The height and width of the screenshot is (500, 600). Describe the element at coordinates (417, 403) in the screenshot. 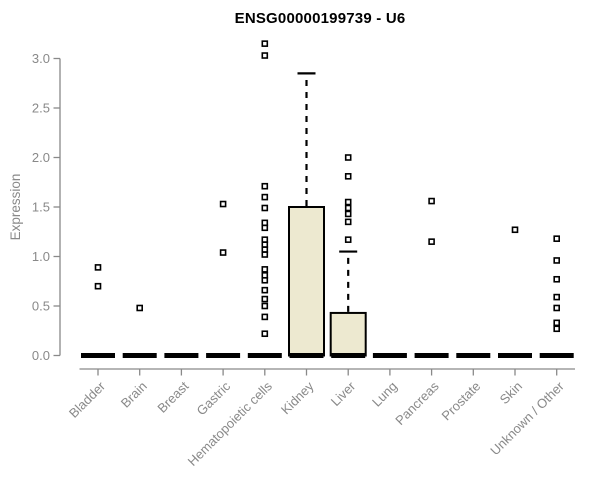

I see `x-tick-label: Pancreas` at that location.